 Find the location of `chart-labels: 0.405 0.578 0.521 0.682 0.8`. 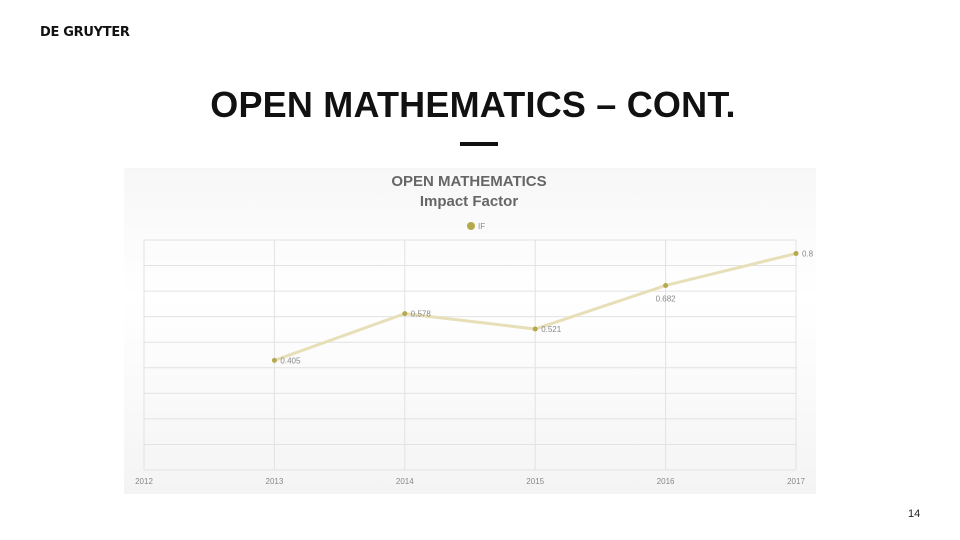

chart-labels: 0.405 0.578 0.521 0.682 0.8 is located at coordinates (546, 308).